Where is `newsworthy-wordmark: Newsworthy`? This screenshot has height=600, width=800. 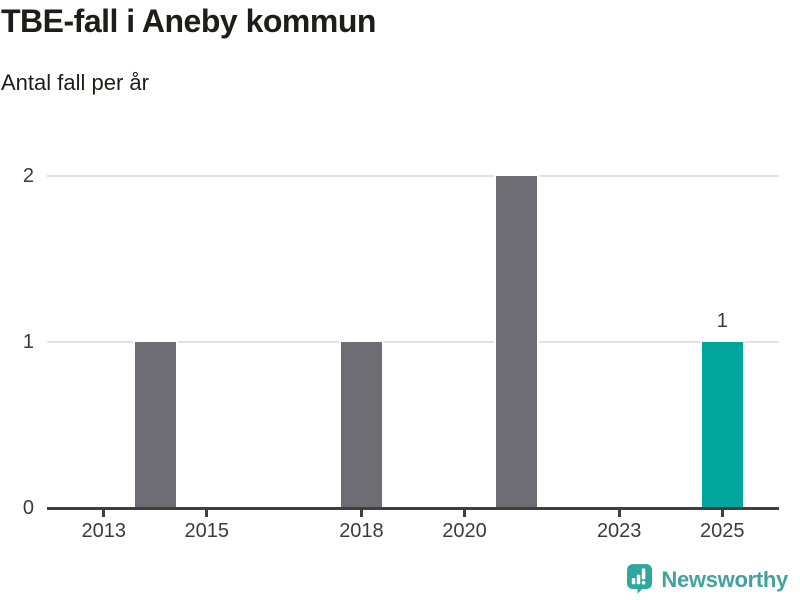 newsworthy-wordmark: Newsworthy is located at coordinates (724, 579).